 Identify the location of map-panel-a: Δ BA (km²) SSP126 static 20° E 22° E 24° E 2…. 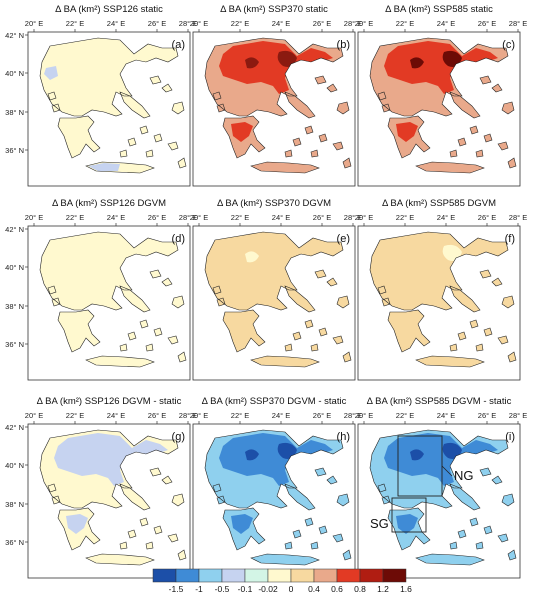
(101, 95).